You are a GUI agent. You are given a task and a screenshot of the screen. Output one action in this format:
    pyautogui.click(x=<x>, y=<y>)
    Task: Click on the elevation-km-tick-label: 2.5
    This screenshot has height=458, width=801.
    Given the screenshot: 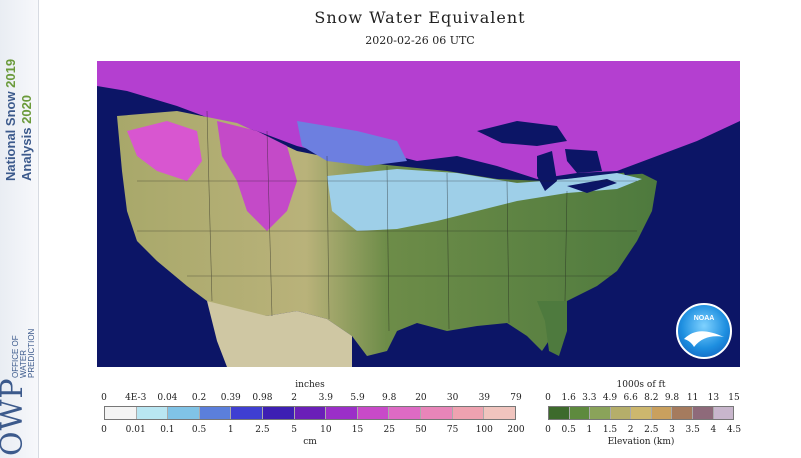 What is the action you would take?
    pyautogui.click(x=651, y=430)
    